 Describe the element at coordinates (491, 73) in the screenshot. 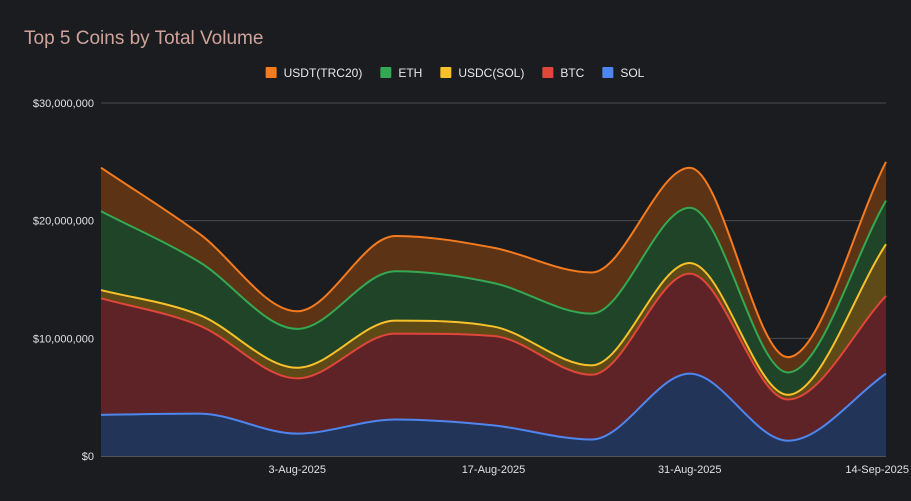

I see `legend-label: USDC(SOL)` at that location.